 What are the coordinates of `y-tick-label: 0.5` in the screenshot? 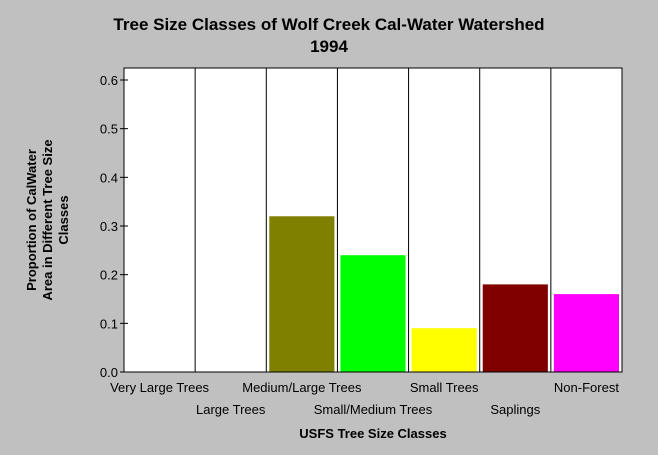 It's located at (109, 129).